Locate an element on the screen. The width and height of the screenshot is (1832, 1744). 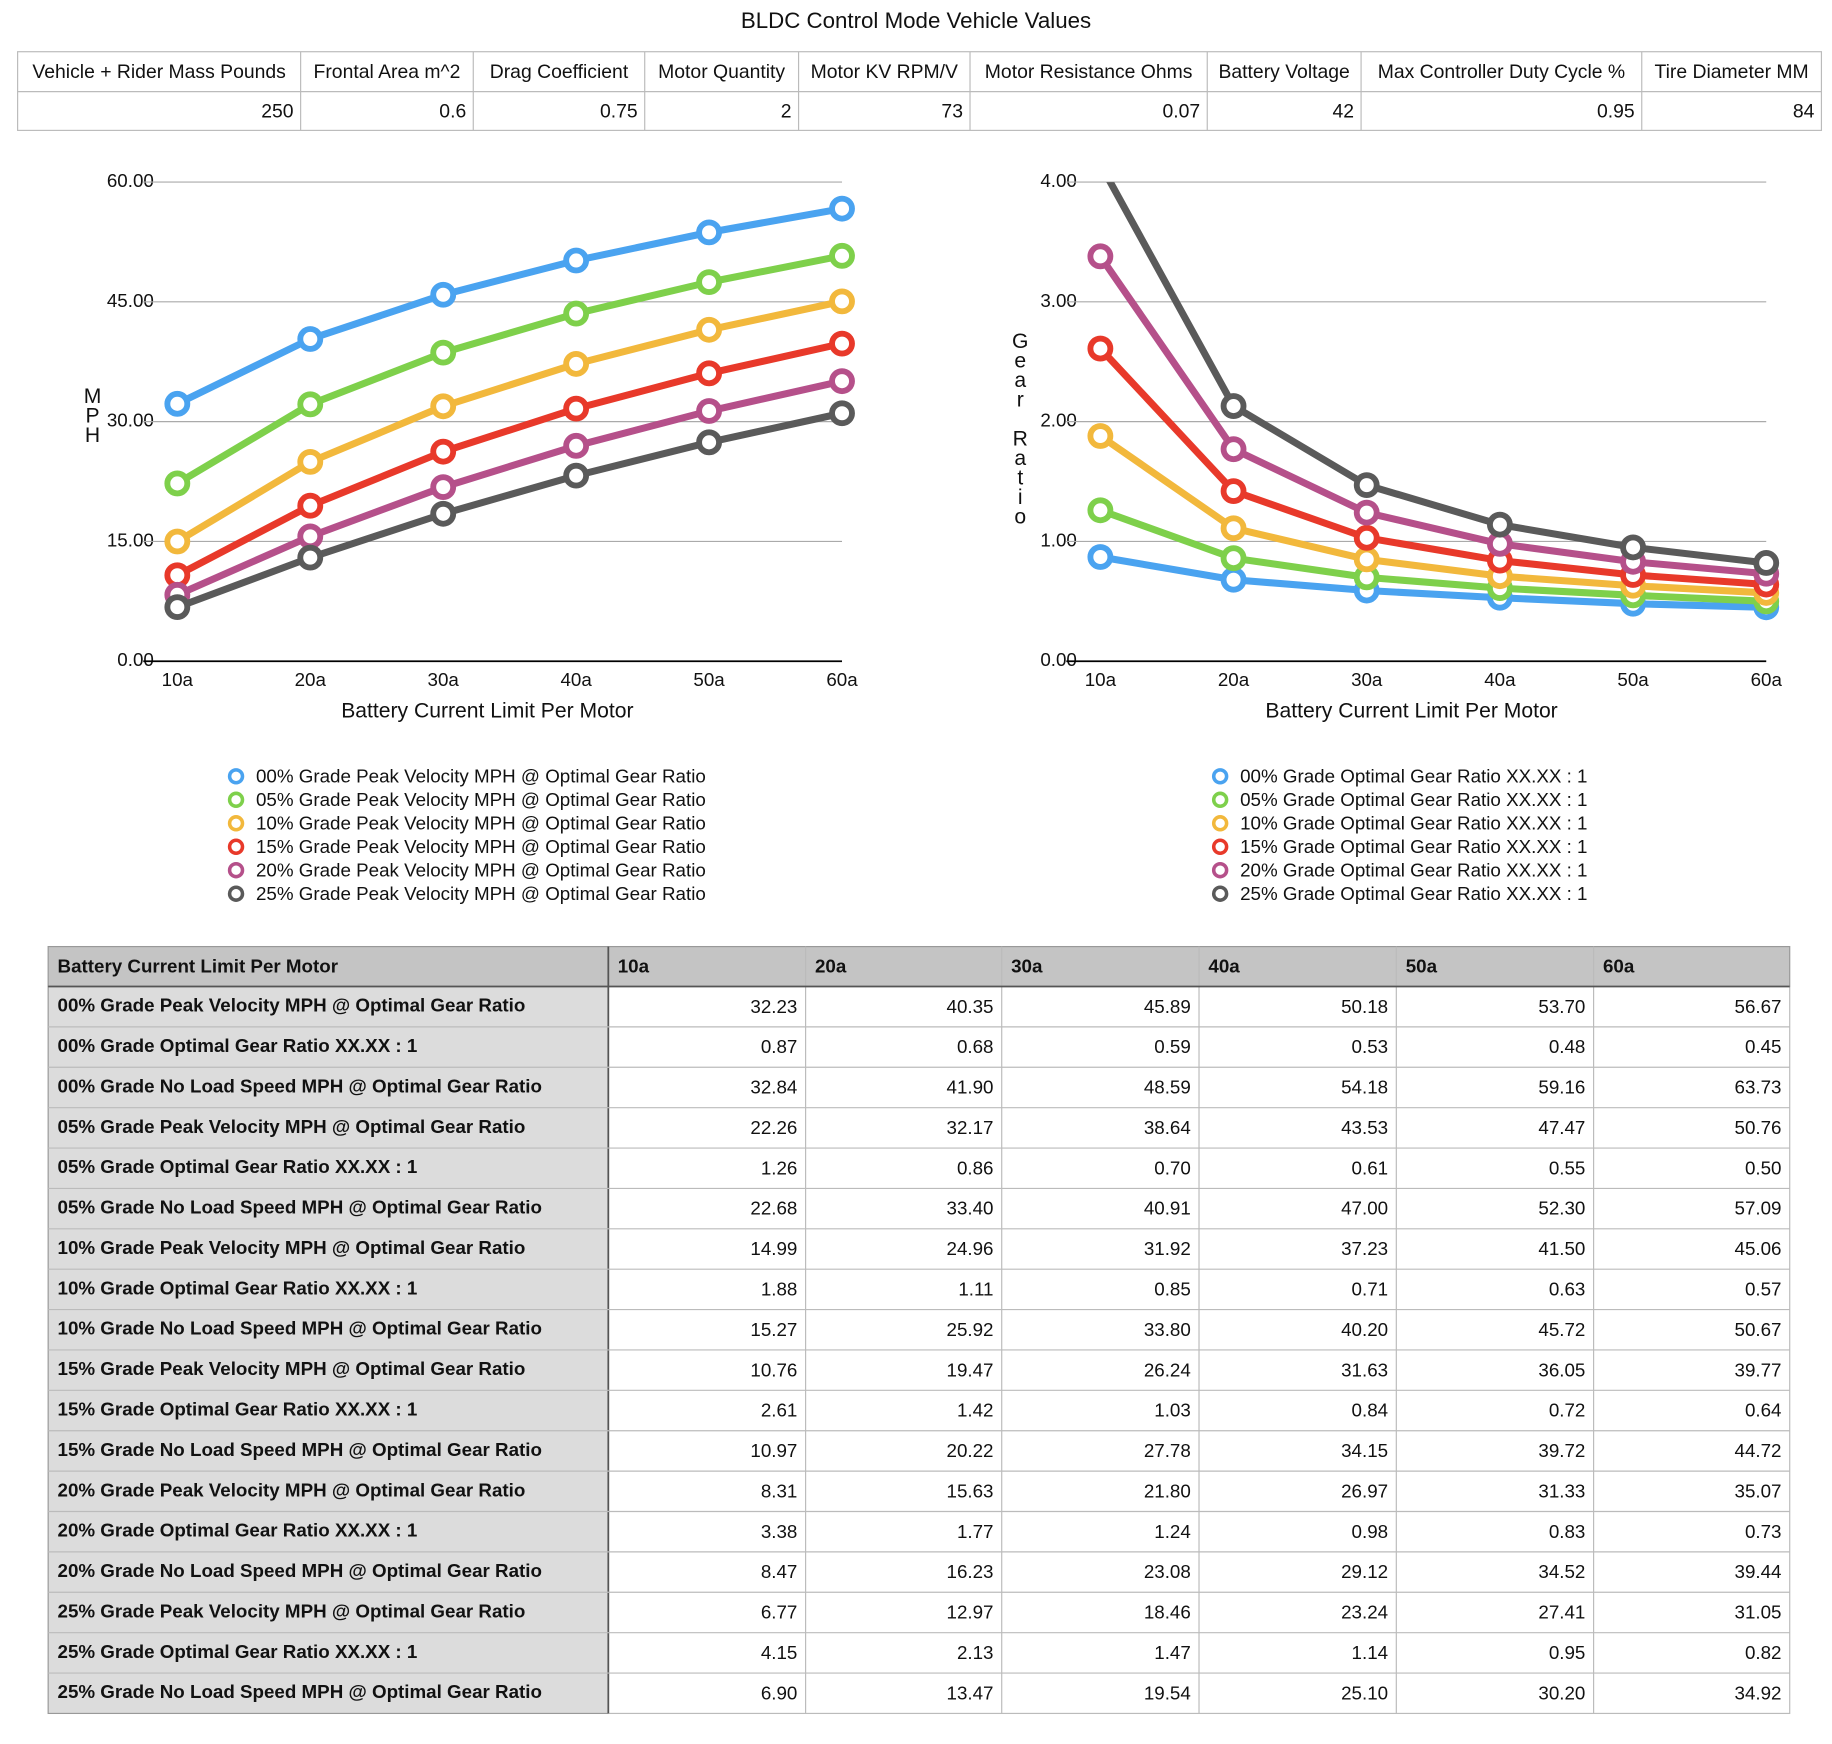
row-label: 05% Grade Optimal Gear Ratio XX.XX : 1 is located at coordinates (238, 1166).